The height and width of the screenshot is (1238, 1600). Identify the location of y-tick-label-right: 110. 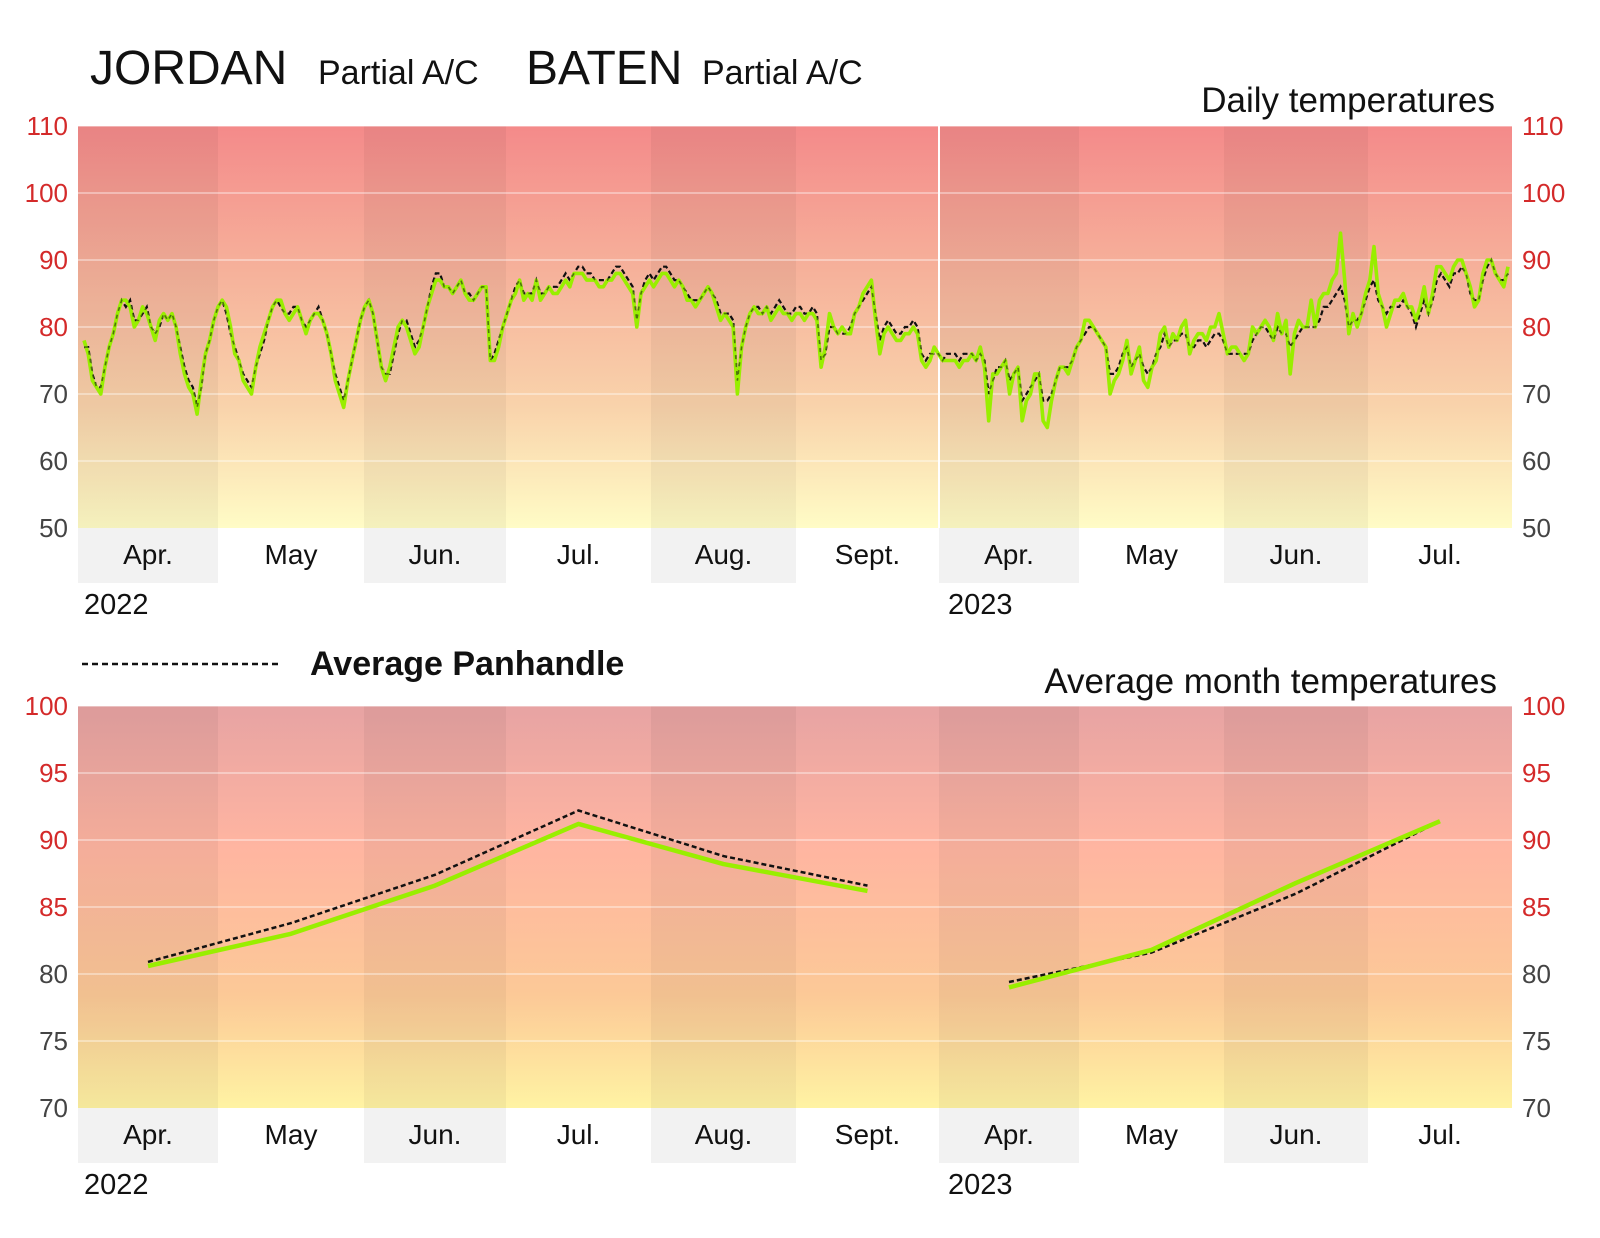
(1542, 126).